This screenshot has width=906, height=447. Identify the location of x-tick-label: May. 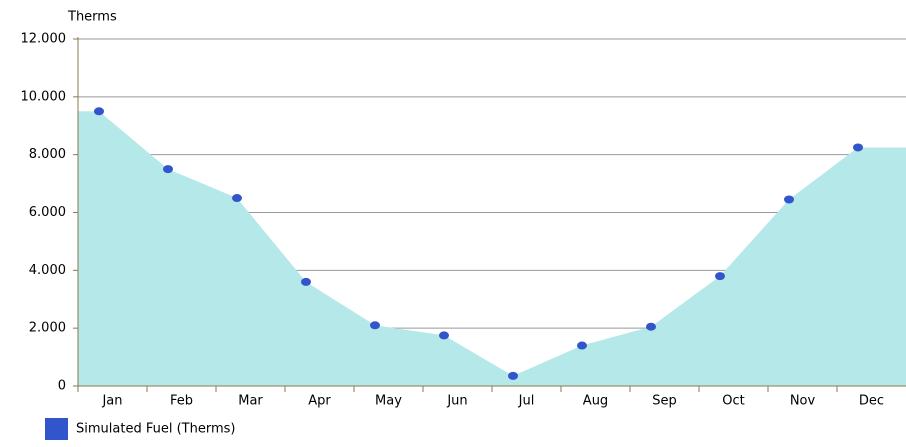
(388, 401).